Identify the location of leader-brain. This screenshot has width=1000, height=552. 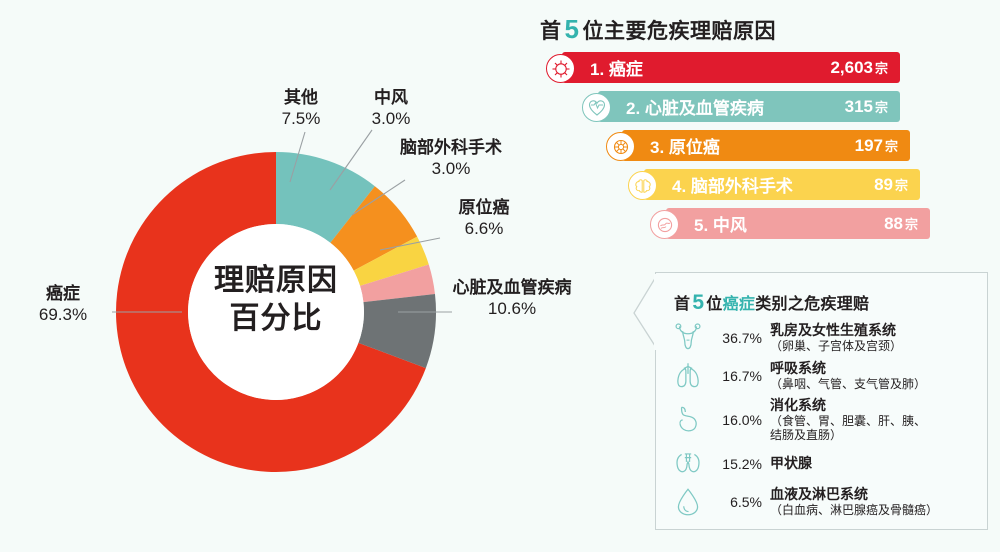
(378, 197).